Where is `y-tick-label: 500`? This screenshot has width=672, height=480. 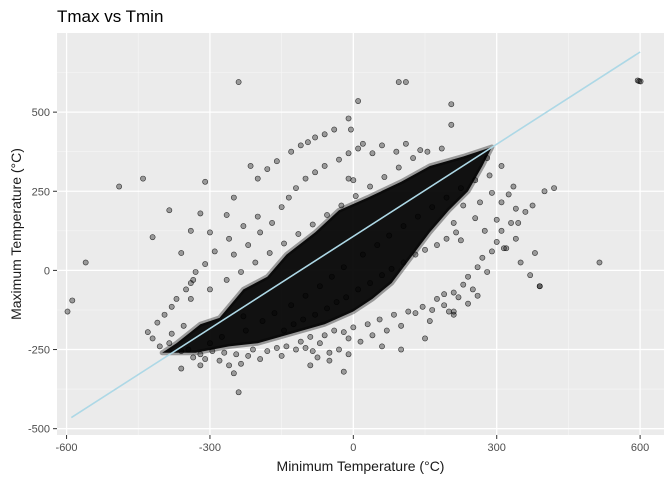 y-tick-label: 500 is located at coordinates (41, 113).